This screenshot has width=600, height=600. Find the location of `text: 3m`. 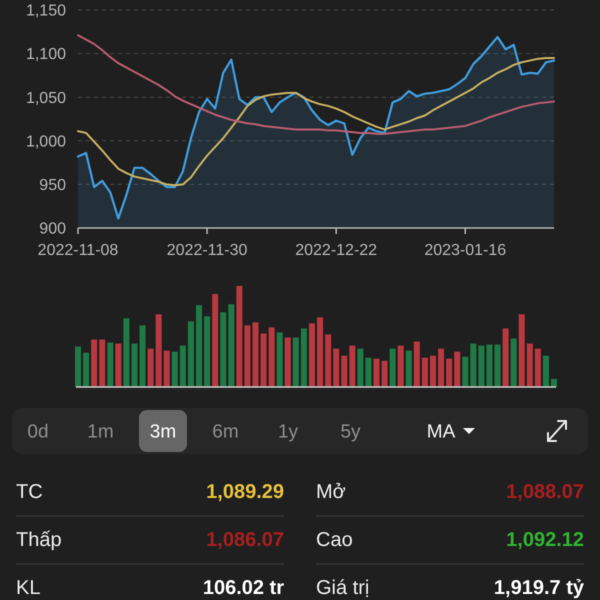

text: 3m is located at coordinates (163, 432).